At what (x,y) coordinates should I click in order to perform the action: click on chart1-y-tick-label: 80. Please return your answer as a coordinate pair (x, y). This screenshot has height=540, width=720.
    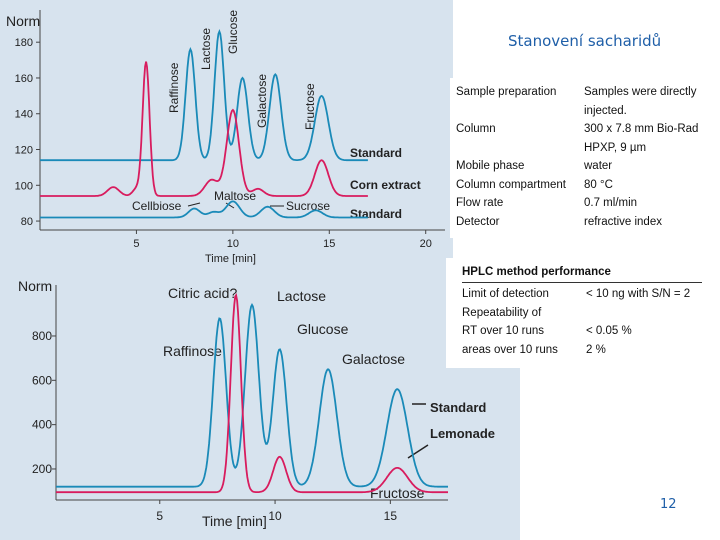
    Looking at the image, I should click on (27, 222).